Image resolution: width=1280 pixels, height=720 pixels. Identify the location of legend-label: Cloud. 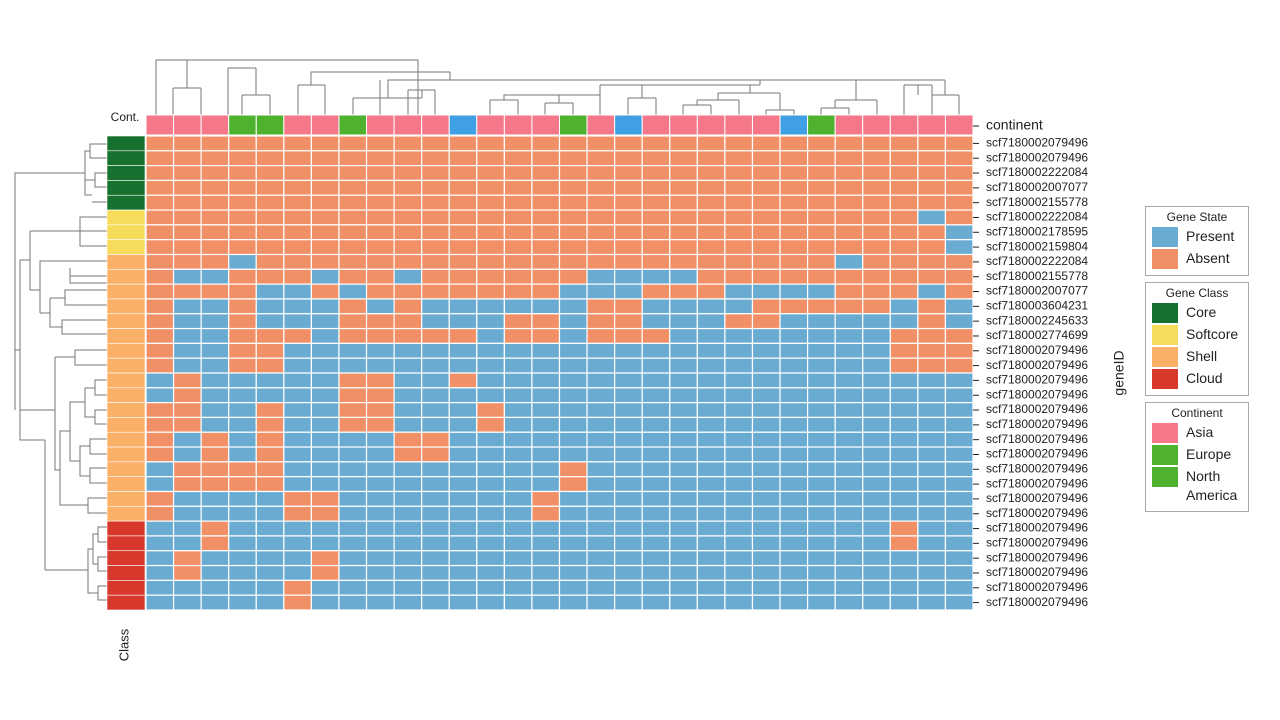
(1204, 378).